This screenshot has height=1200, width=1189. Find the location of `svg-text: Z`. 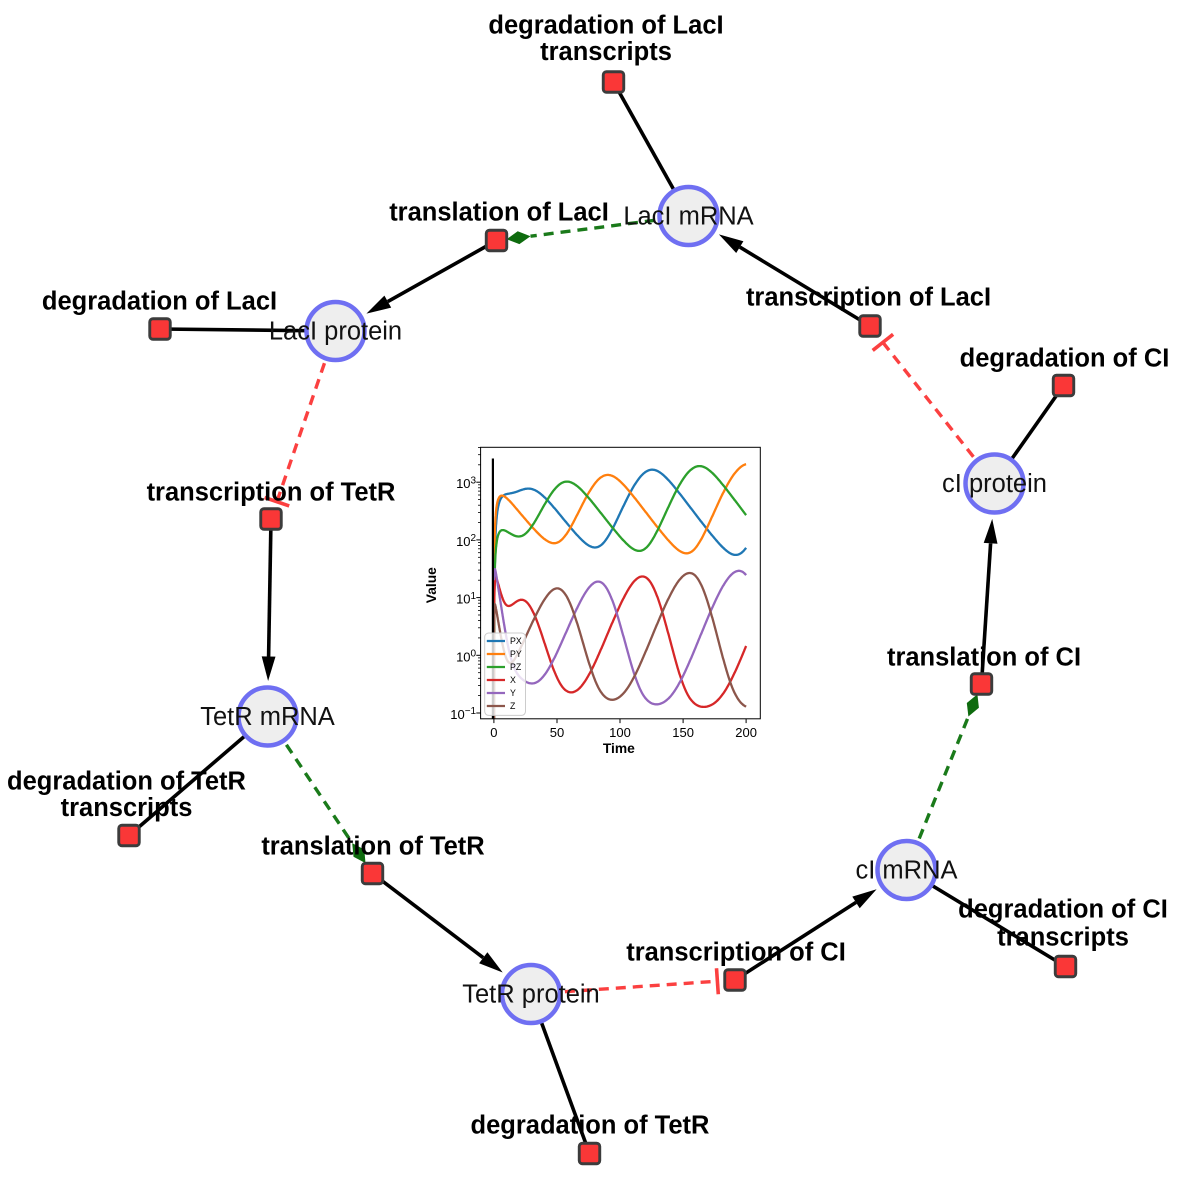

svg-text: Z is located at coordinates (513, 706).